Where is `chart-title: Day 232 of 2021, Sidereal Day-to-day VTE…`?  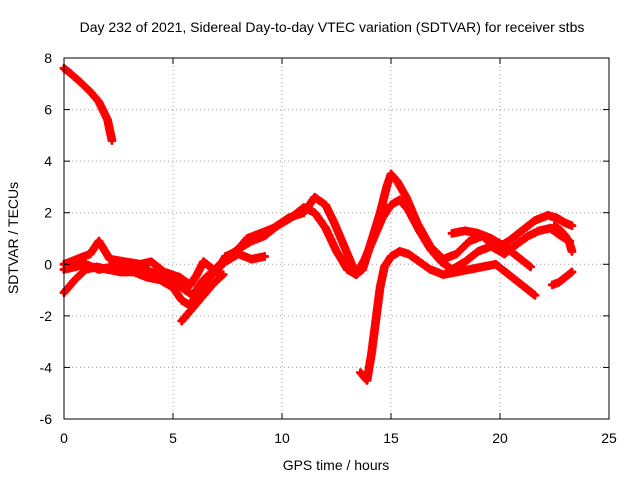
chart-title: Day 232 of 2021, Sidereal Day-to-day VTE… is located at coordinates (332, 27).